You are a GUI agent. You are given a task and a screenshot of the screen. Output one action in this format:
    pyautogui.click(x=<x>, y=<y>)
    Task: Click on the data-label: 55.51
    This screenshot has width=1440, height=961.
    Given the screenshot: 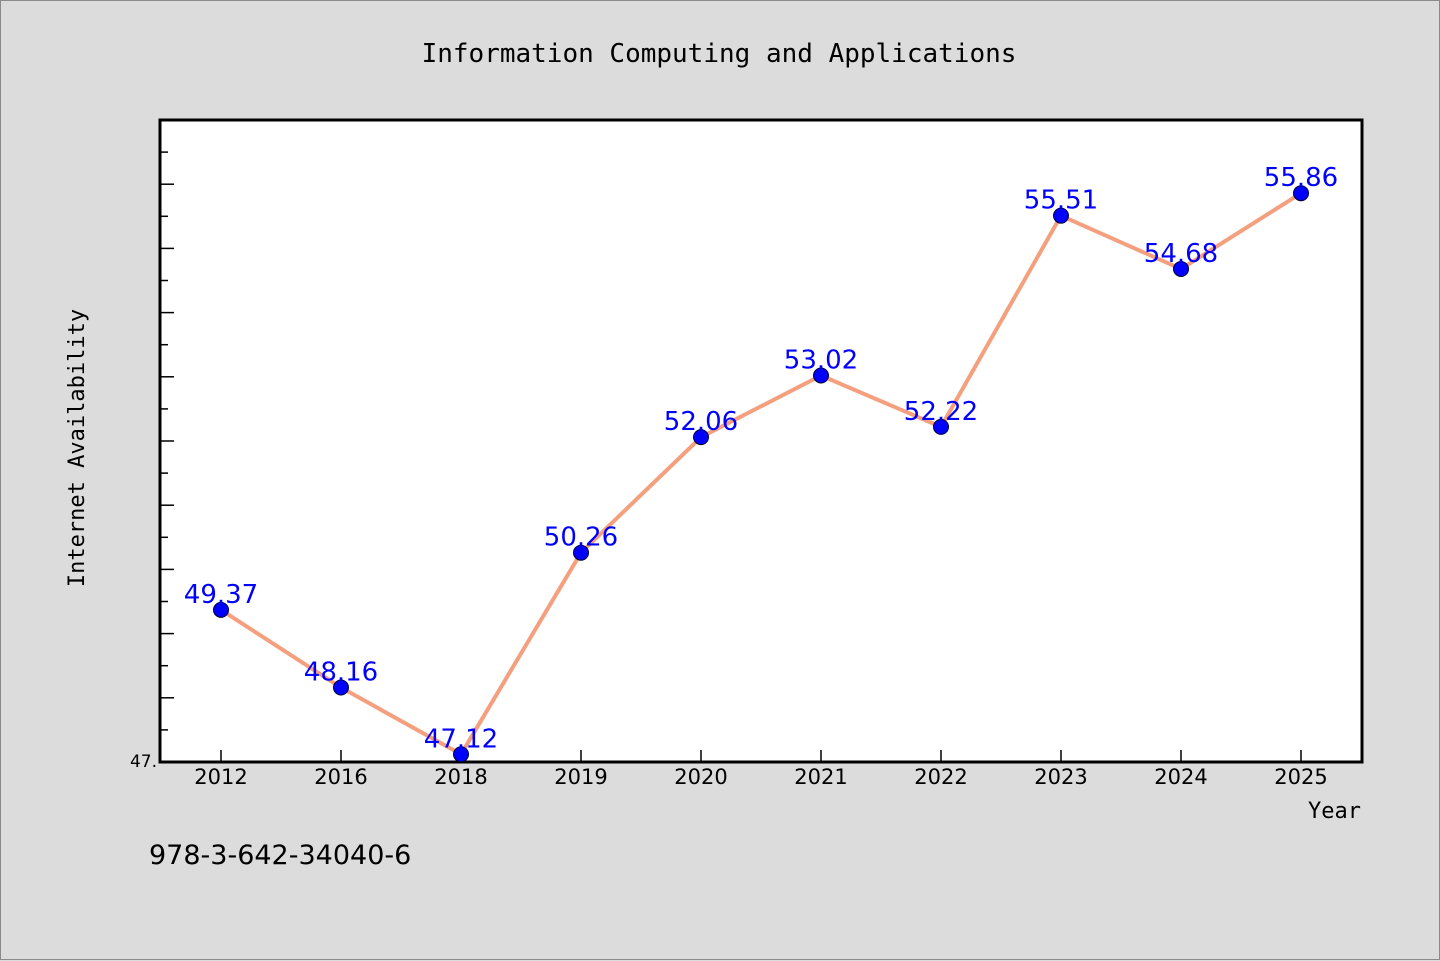 What is the action you would take?
    pyautogui.click(x=1061, y=201)
    